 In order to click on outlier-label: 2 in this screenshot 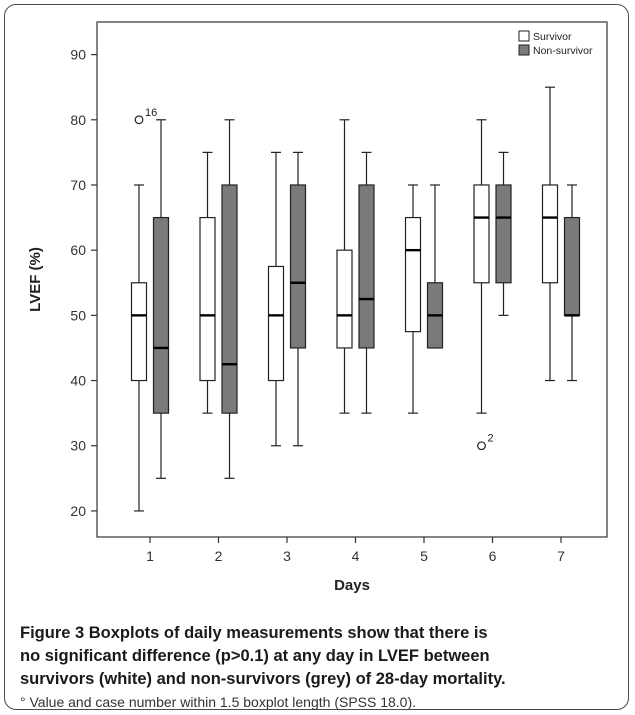, I will do `click(491, 439)`.